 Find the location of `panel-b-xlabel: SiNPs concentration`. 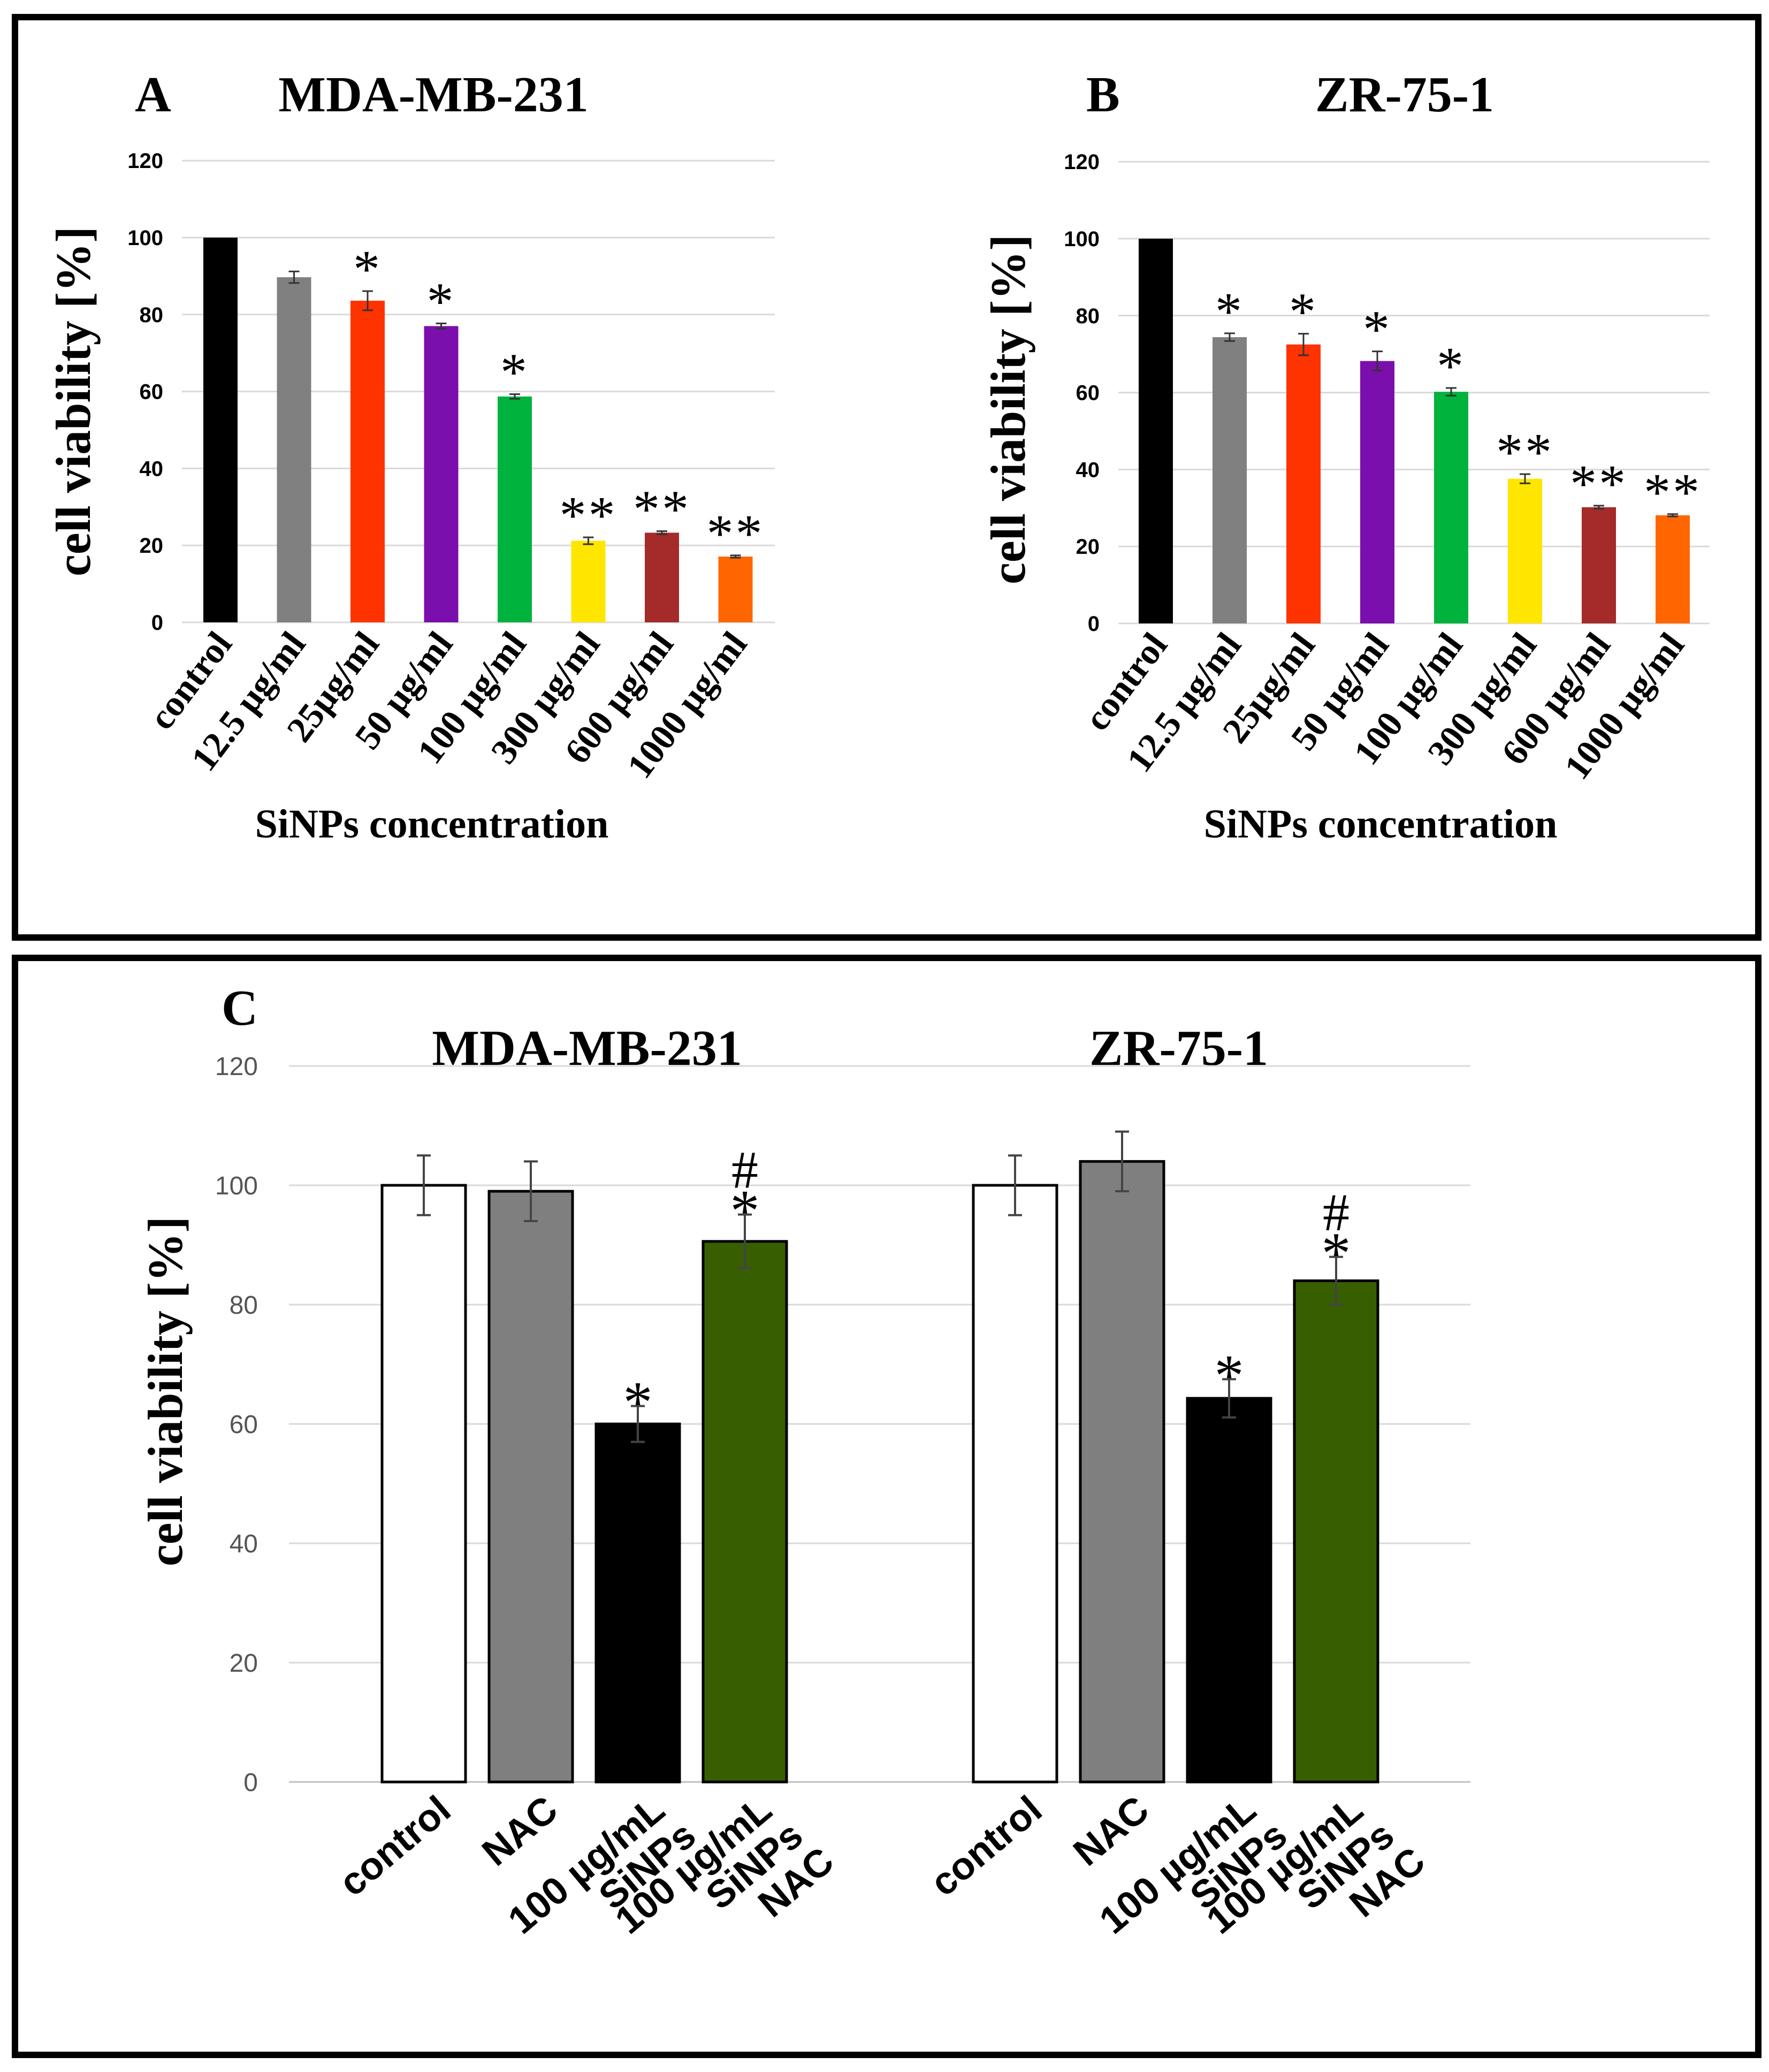

panel-b-xlabel: SiNPs concentration is located at coordinates (1381, 825).